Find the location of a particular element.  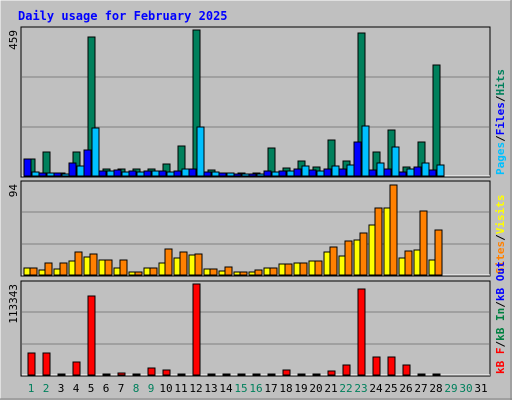

day-label-22: 22 is located at coordinates (345, 388).